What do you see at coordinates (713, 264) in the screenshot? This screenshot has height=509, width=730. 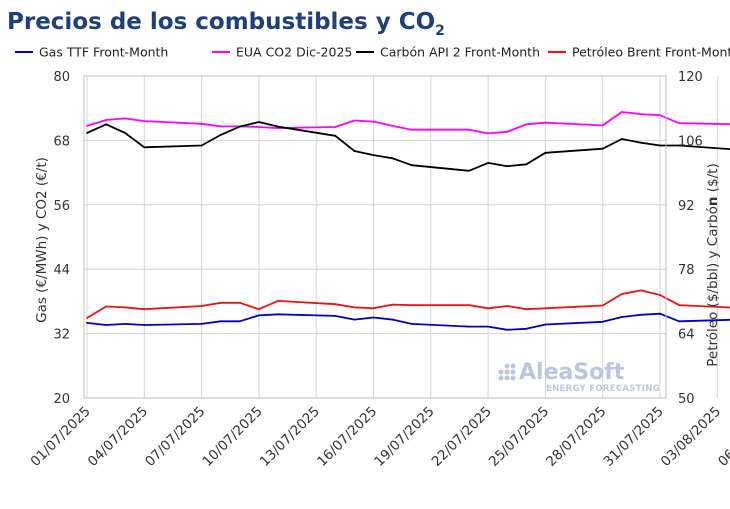 I see `y-right-axis-label: Petróleo ($/bbl) y Carbón ($/t)` at bounding box center [713, 264].